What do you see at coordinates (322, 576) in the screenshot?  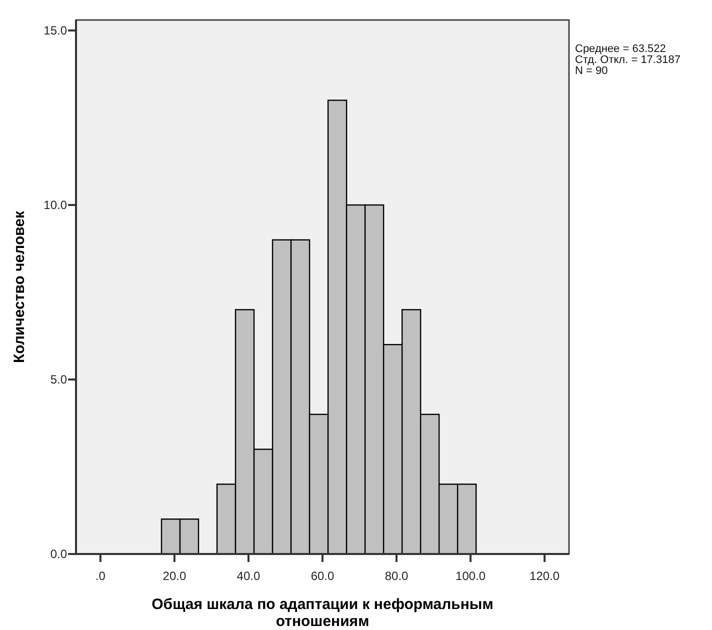 I see `x-tick-label: 60.0` at bounding box center [322, 576].